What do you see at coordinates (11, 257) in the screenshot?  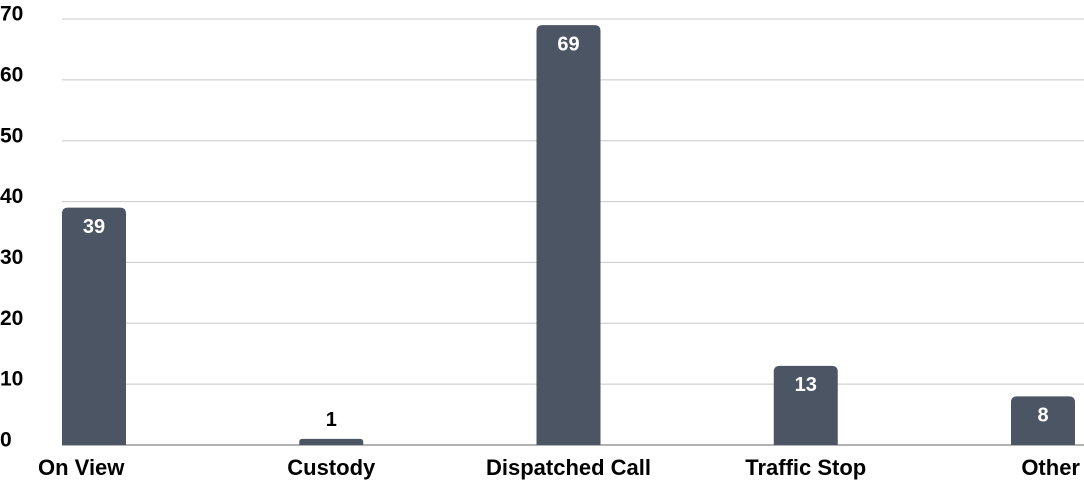 I see `y-tick-label: 30` at bounding box center [11, 257].